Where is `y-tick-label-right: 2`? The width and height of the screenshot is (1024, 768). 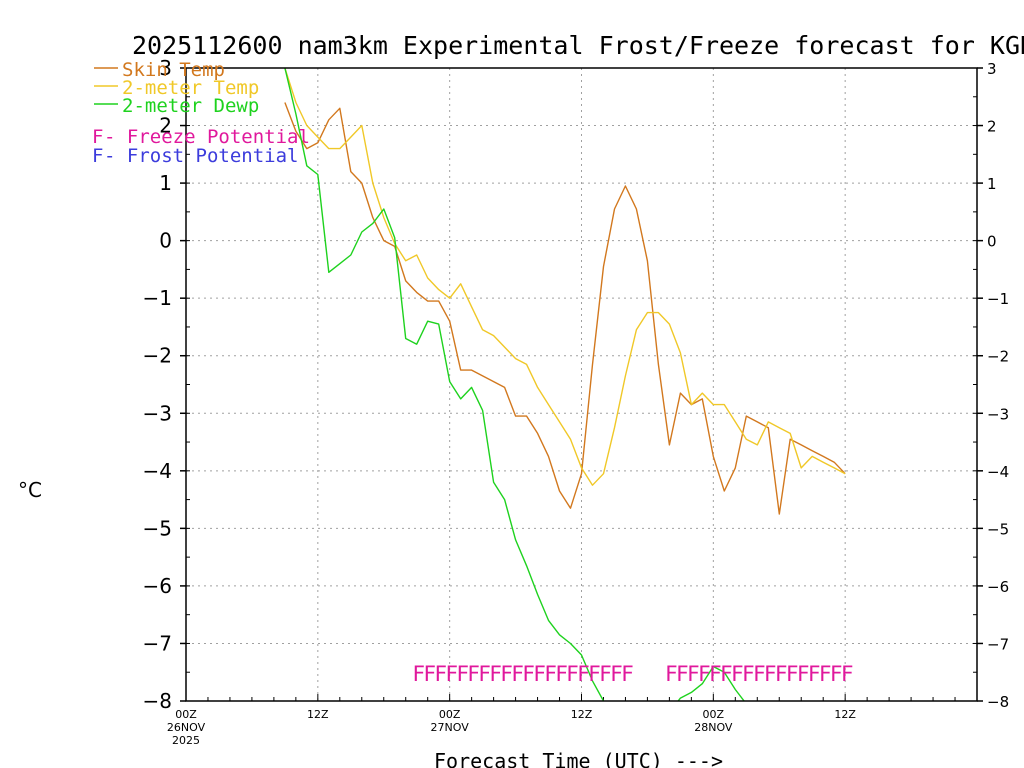
y-tick-label-right: 2 is located at coordinates (992, 127).